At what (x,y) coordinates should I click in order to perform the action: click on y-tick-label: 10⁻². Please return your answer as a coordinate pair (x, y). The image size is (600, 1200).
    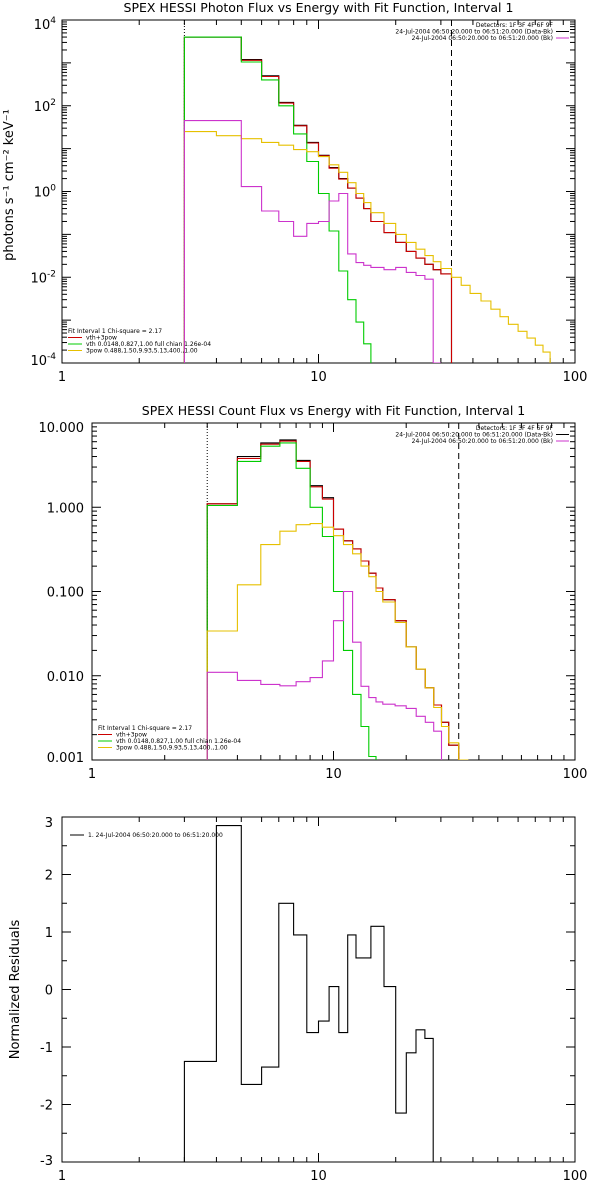
    Looking at the image, I should click on (43, 277).